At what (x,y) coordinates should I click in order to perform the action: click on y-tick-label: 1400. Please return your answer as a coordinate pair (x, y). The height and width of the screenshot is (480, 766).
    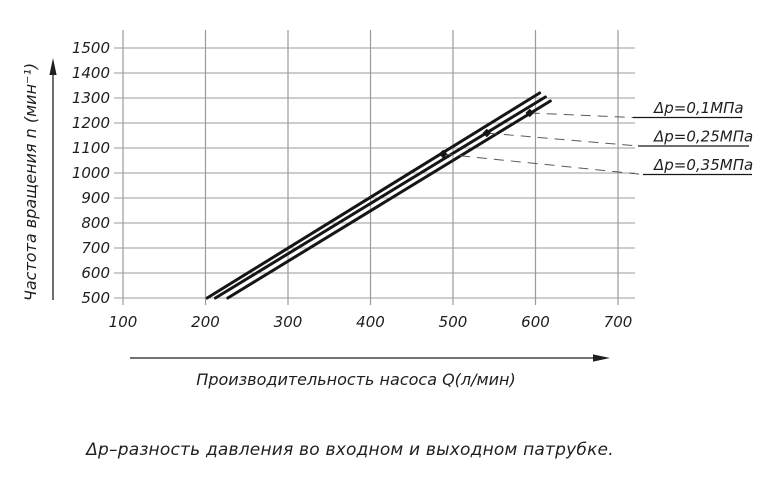
    Looking at the image, I should click on (91, 73).